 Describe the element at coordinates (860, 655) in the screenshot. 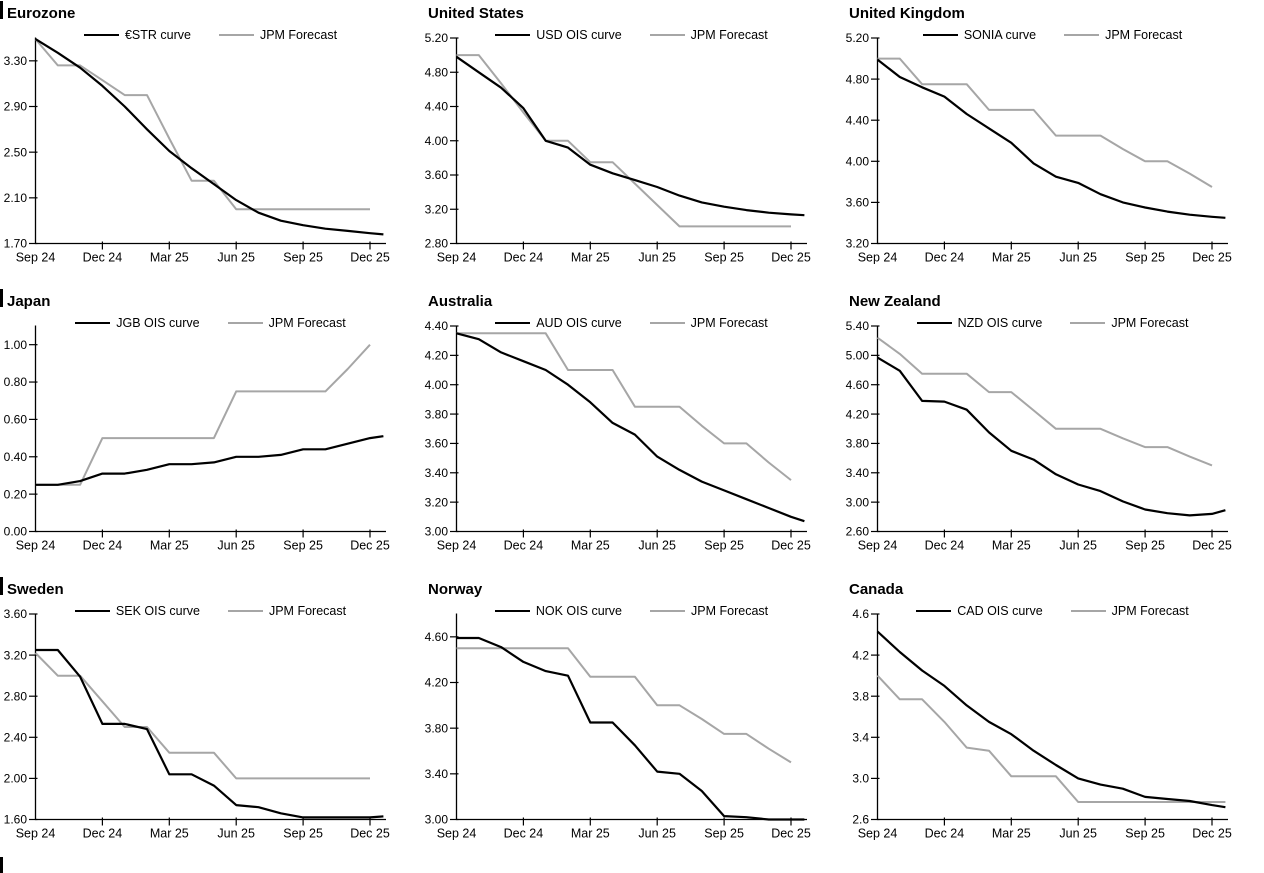

I see `y-tick-label: 4.2` at that location.